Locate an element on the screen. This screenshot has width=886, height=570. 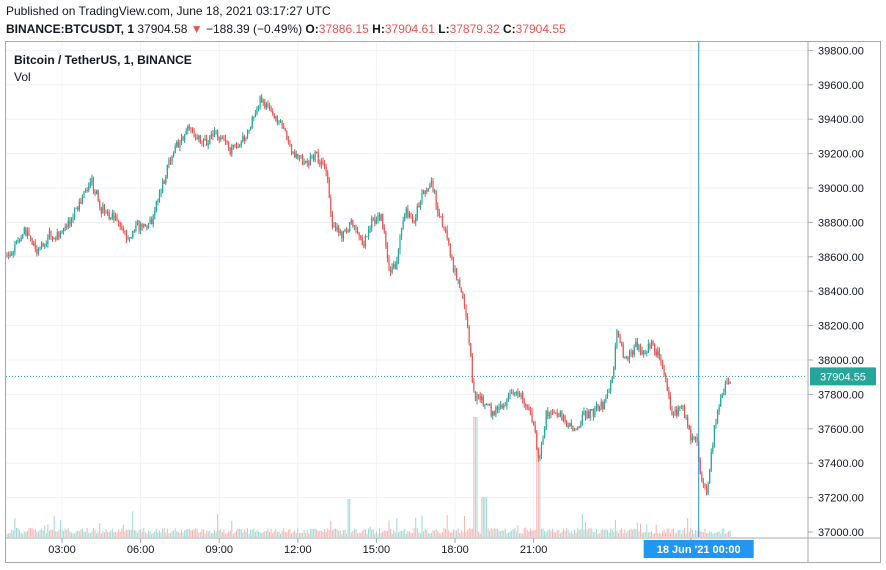
price-tick-label: 37000.00 is located at coordinates (841, 533).